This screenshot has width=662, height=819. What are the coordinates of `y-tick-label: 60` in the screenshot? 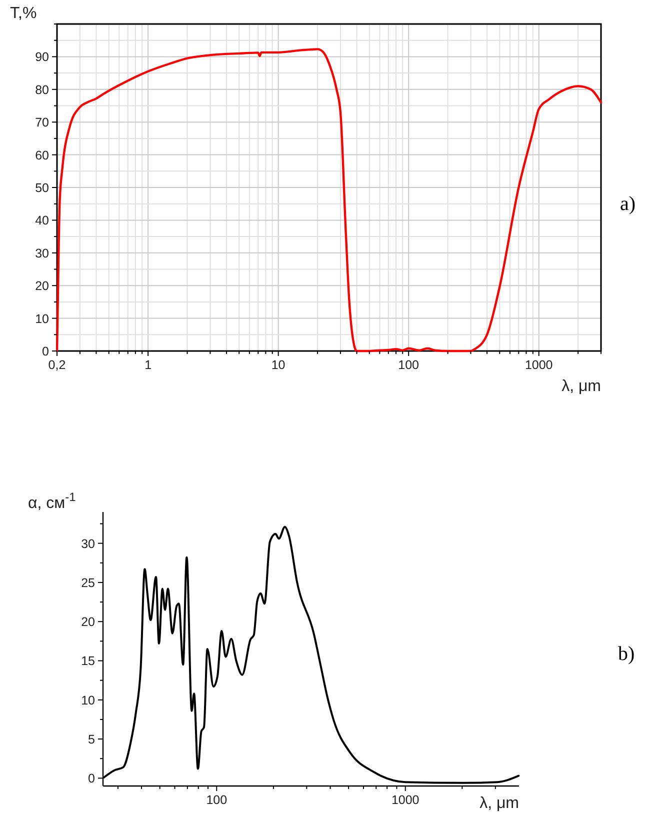 It's located at (42, 155).